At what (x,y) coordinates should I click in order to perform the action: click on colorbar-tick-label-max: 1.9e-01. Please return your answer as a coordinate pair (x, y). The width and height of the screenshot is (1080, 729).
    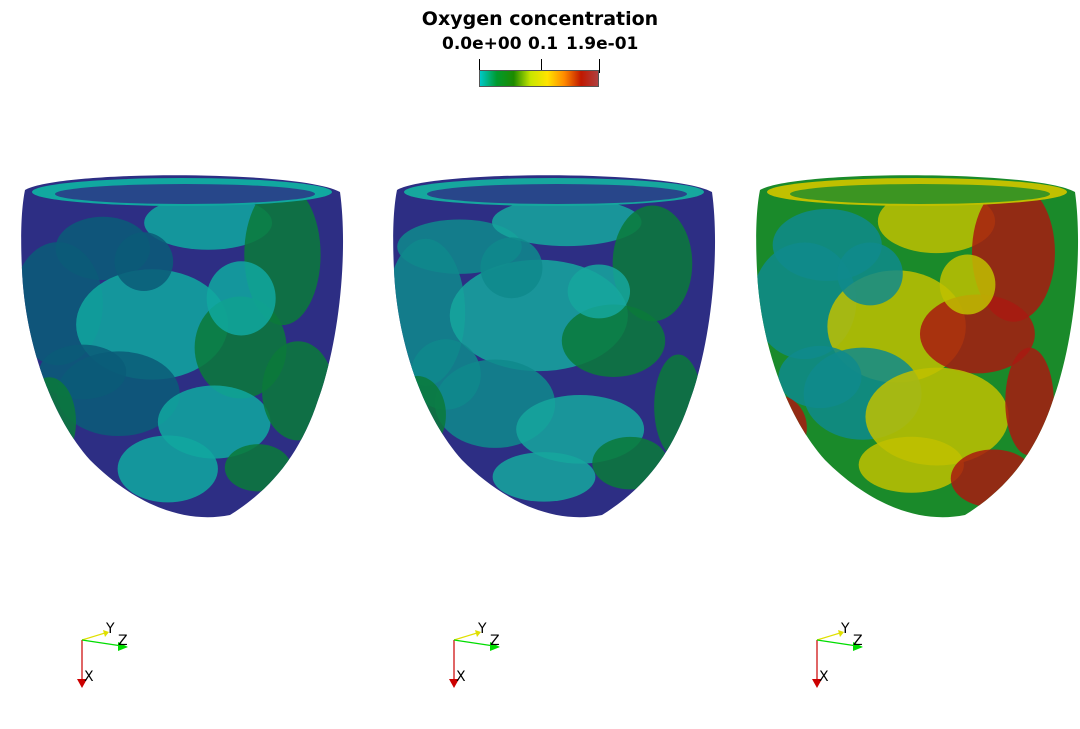
    Looking at the image, I should click on (602, 44).